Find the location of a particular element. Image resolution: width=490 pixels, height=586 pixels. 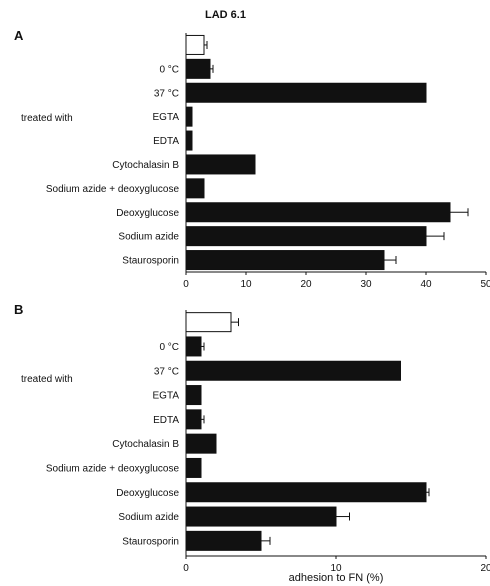

row-group-label-b: treated with is located at coordinates (47, 379).